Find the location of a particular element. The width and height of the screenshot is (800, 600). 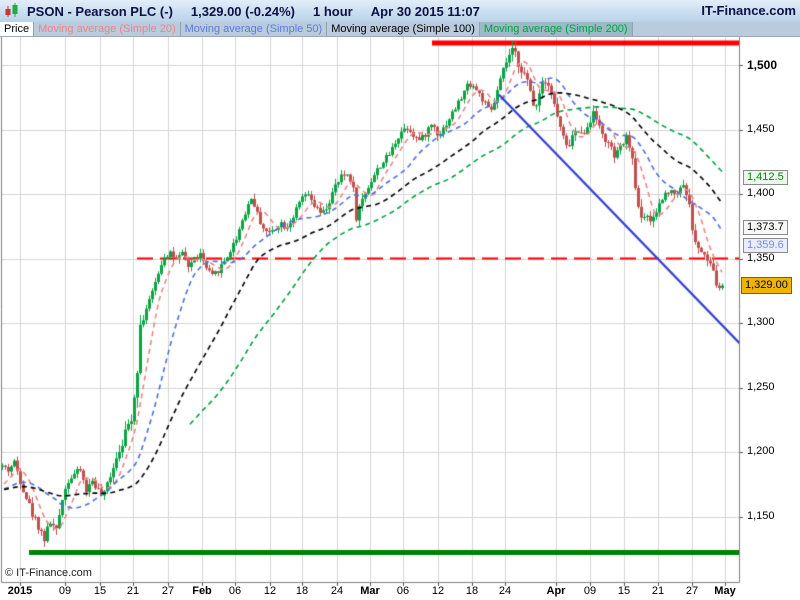

y-axis-label: 1,200 is located at coordinates (761, 451).